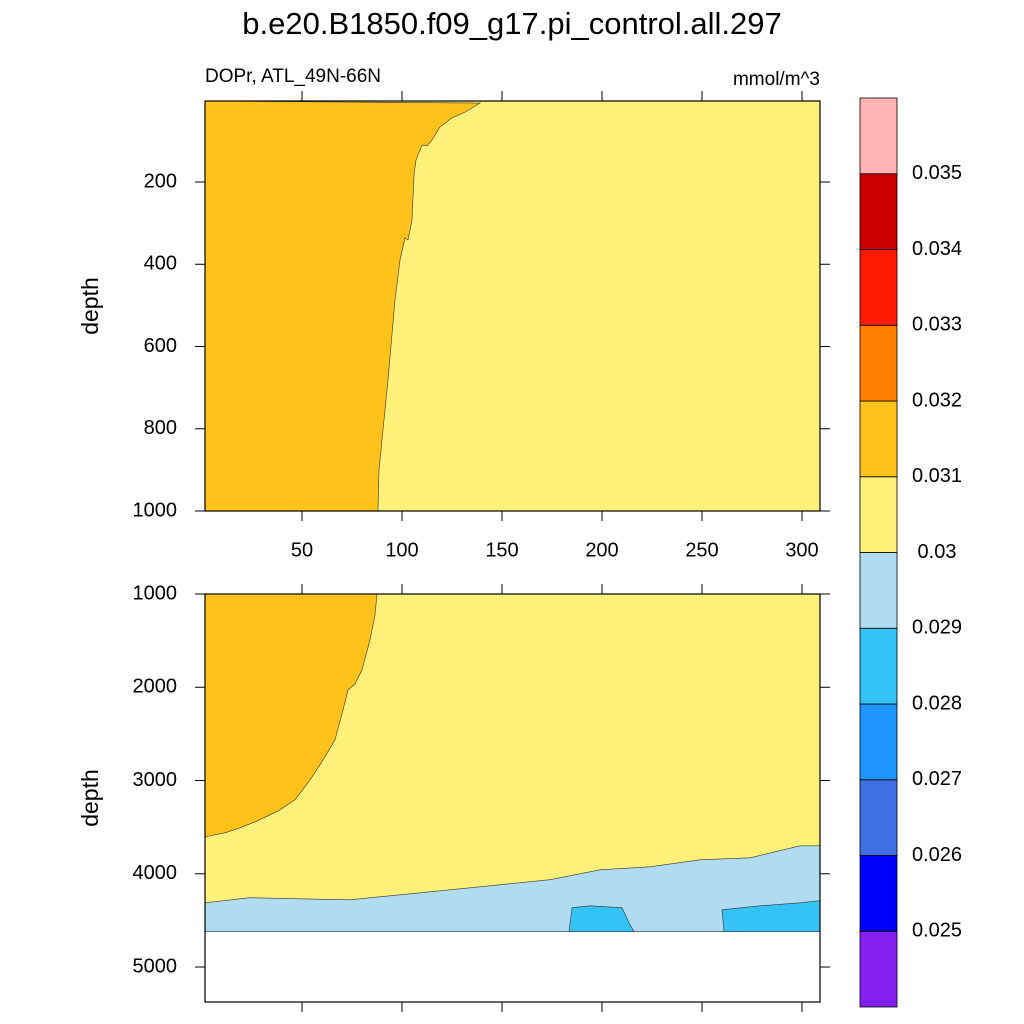  Describe the element at coordinates (293, 76) in the screenshot. I see `subtitle: DOPr, ATL_49N-66N` at that location.